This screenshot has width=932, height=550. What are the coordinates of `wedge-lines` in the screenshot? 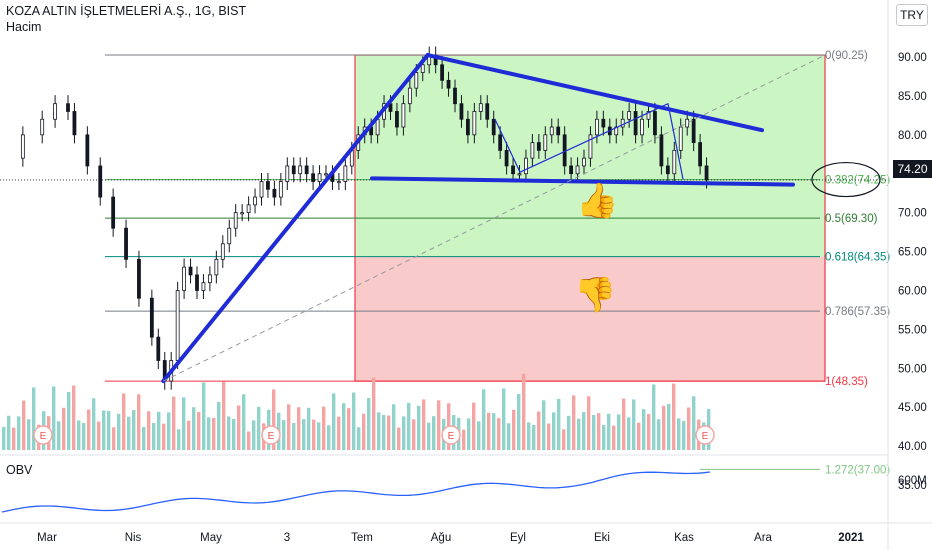 It's located at (589, 141).